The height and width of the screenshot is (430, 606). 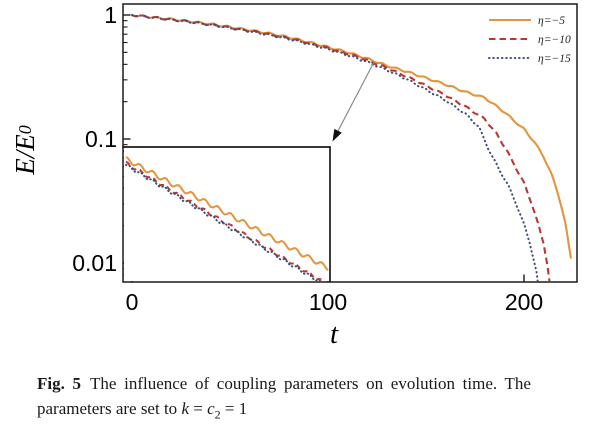 I want to click on x-tick-label-0: 0, so click(x=132, y=302).